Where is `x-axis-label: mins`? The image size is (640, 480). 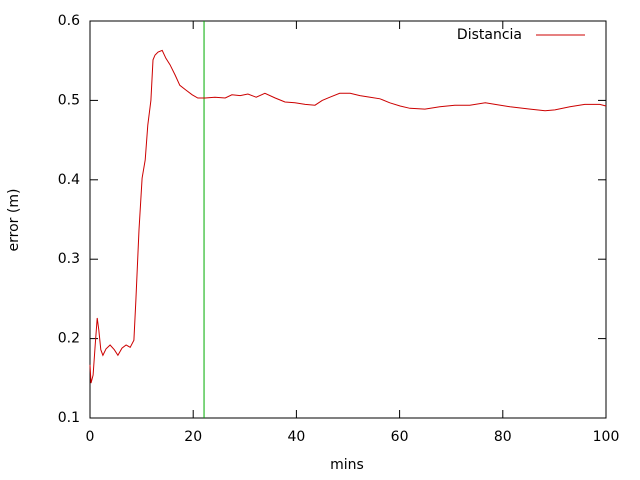
x-axis-label: mins is located at coordinates (347, 465).